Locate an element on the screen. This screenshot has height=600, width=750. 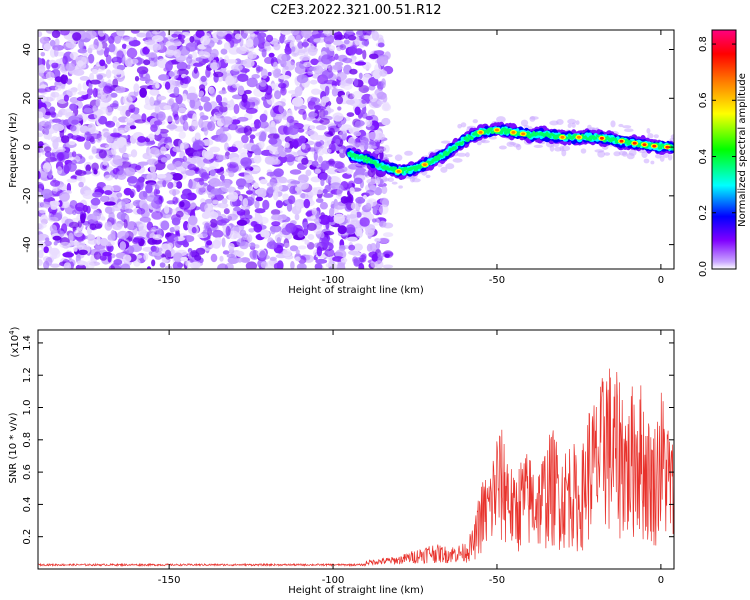
spectrogram-y-label: Frequency (Hz) is located at coordinates (13, 150).